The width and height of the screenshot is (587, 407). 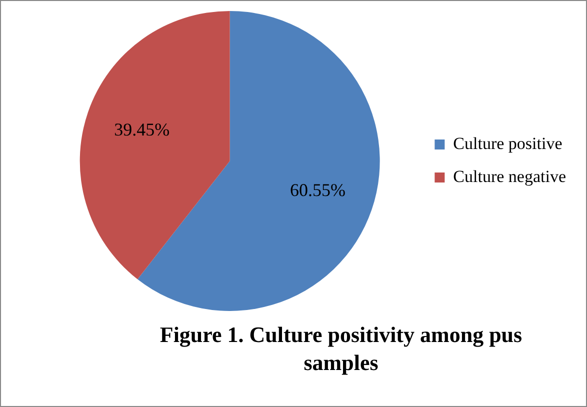 What do you see at coordinates (341, 349) in the screenshot?
I see `text: Figure 1. Culture positivity among pus samples` at bounding box center [341, 349].